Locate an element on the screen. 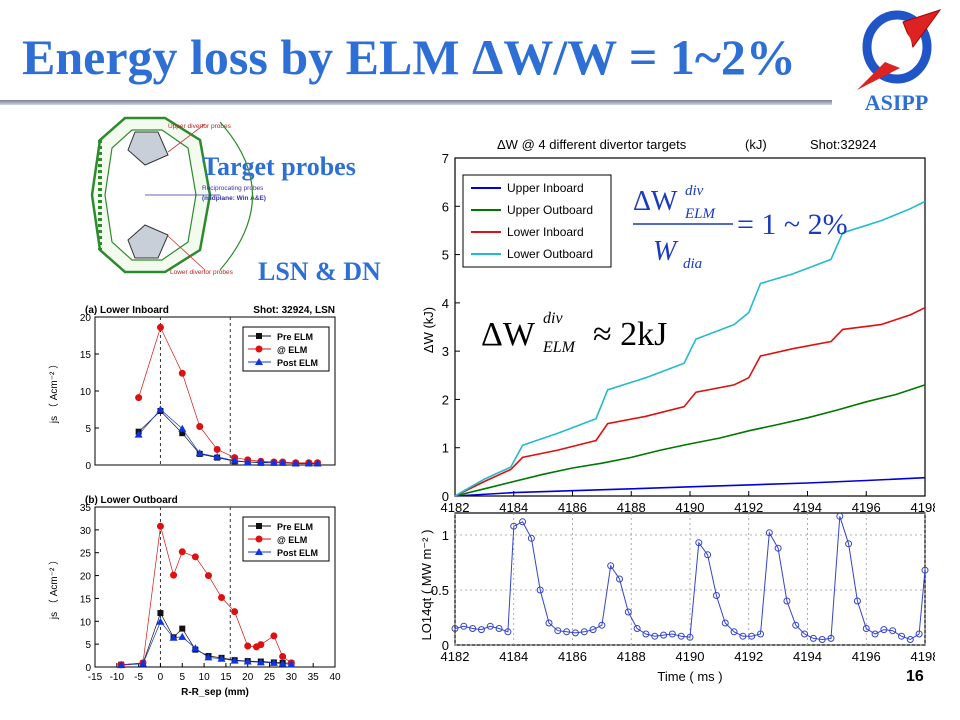 The height and width of the screenshot is (720, 960). y-tick-label: 35 is located at coordinates (86, 508).